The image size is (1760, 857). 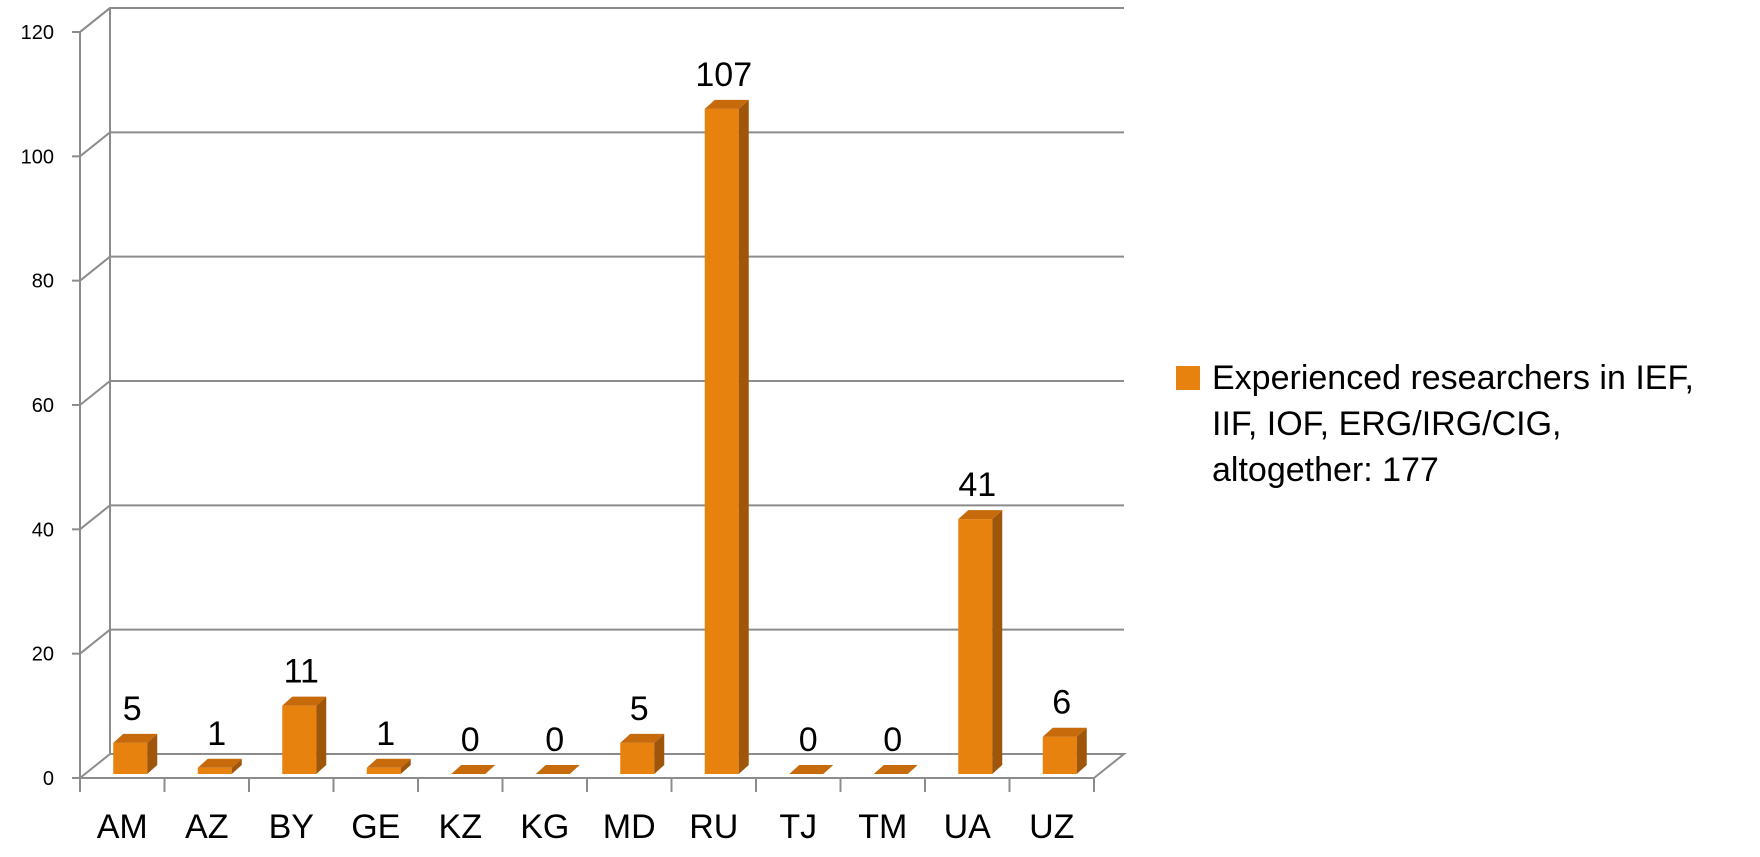 What do you see at coordinates (968, 827) in the screenshot?
I see `x-category-label-ua: UA` at bounding box center [968, 827].